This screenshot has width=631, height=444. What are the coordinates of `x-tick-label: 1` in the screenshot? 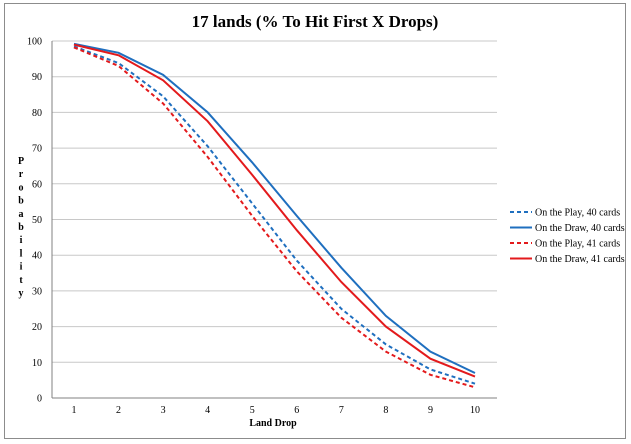 It's located at (74, 410).